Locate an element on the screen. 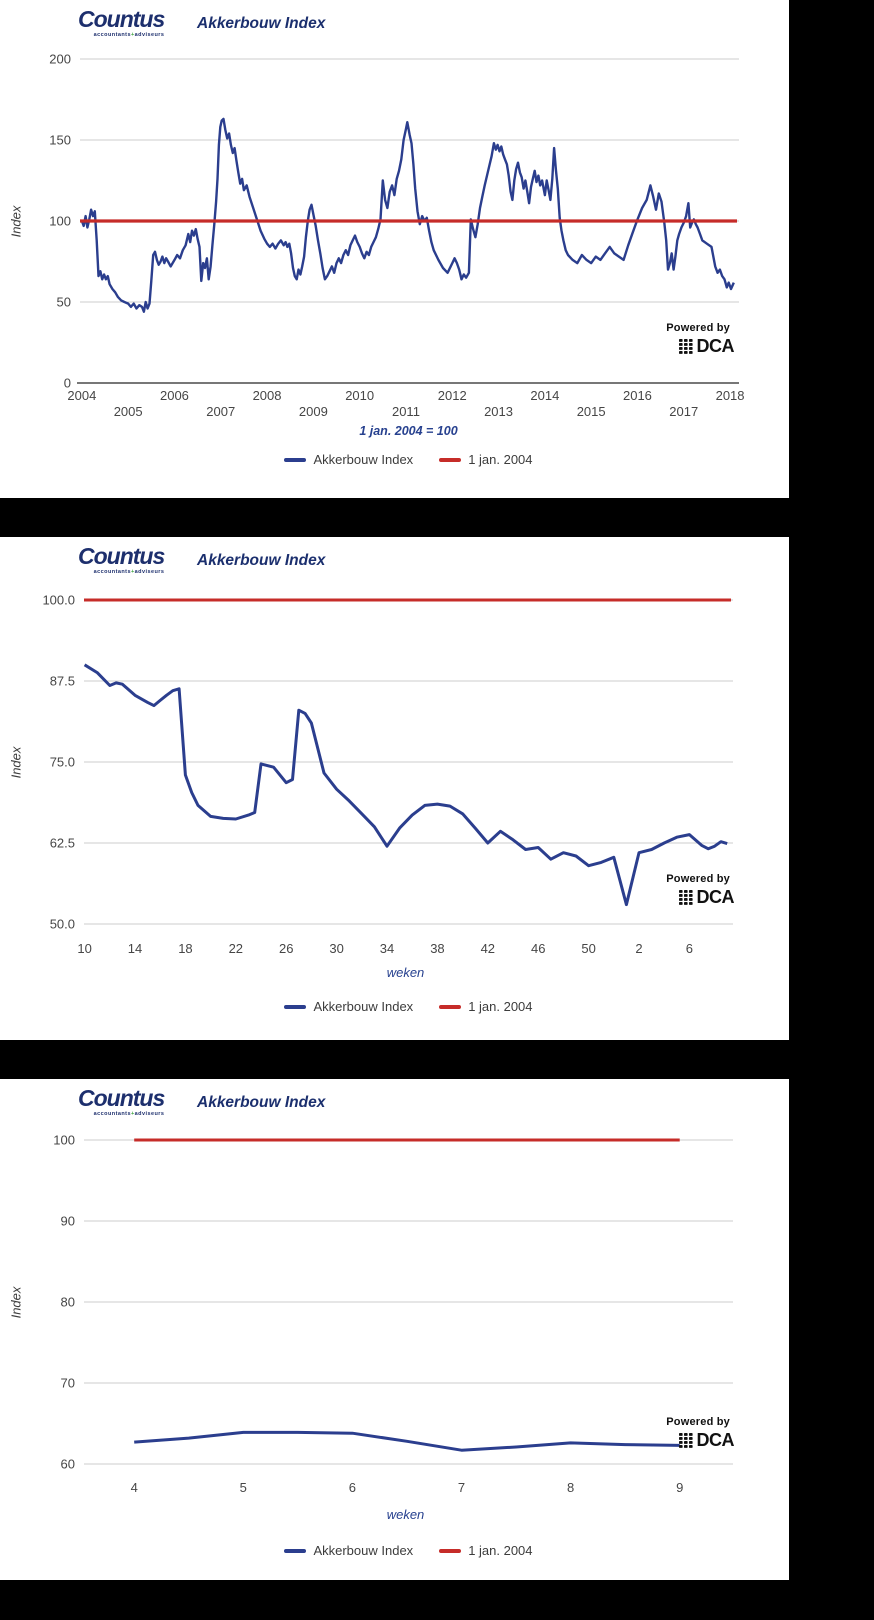 Image resolution: width=874 pixels, height=1620 pixels. svg-text: 2016 is located at coordinates (637, 395).